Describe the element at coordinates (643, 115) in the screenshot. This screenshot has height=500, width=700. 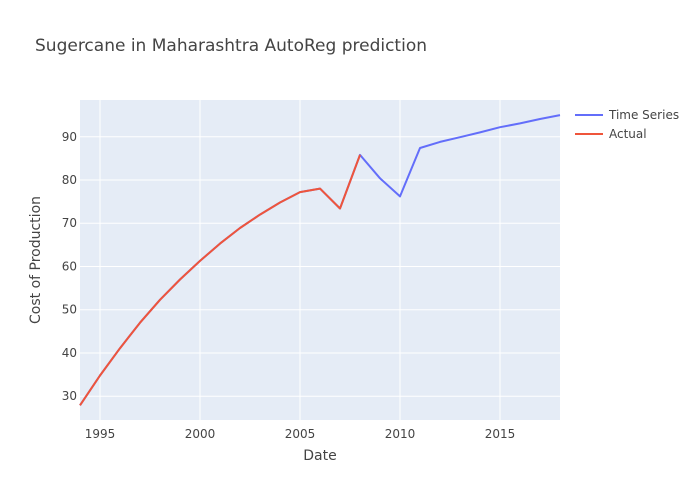
I see `legend-label: Time Series` at that location.